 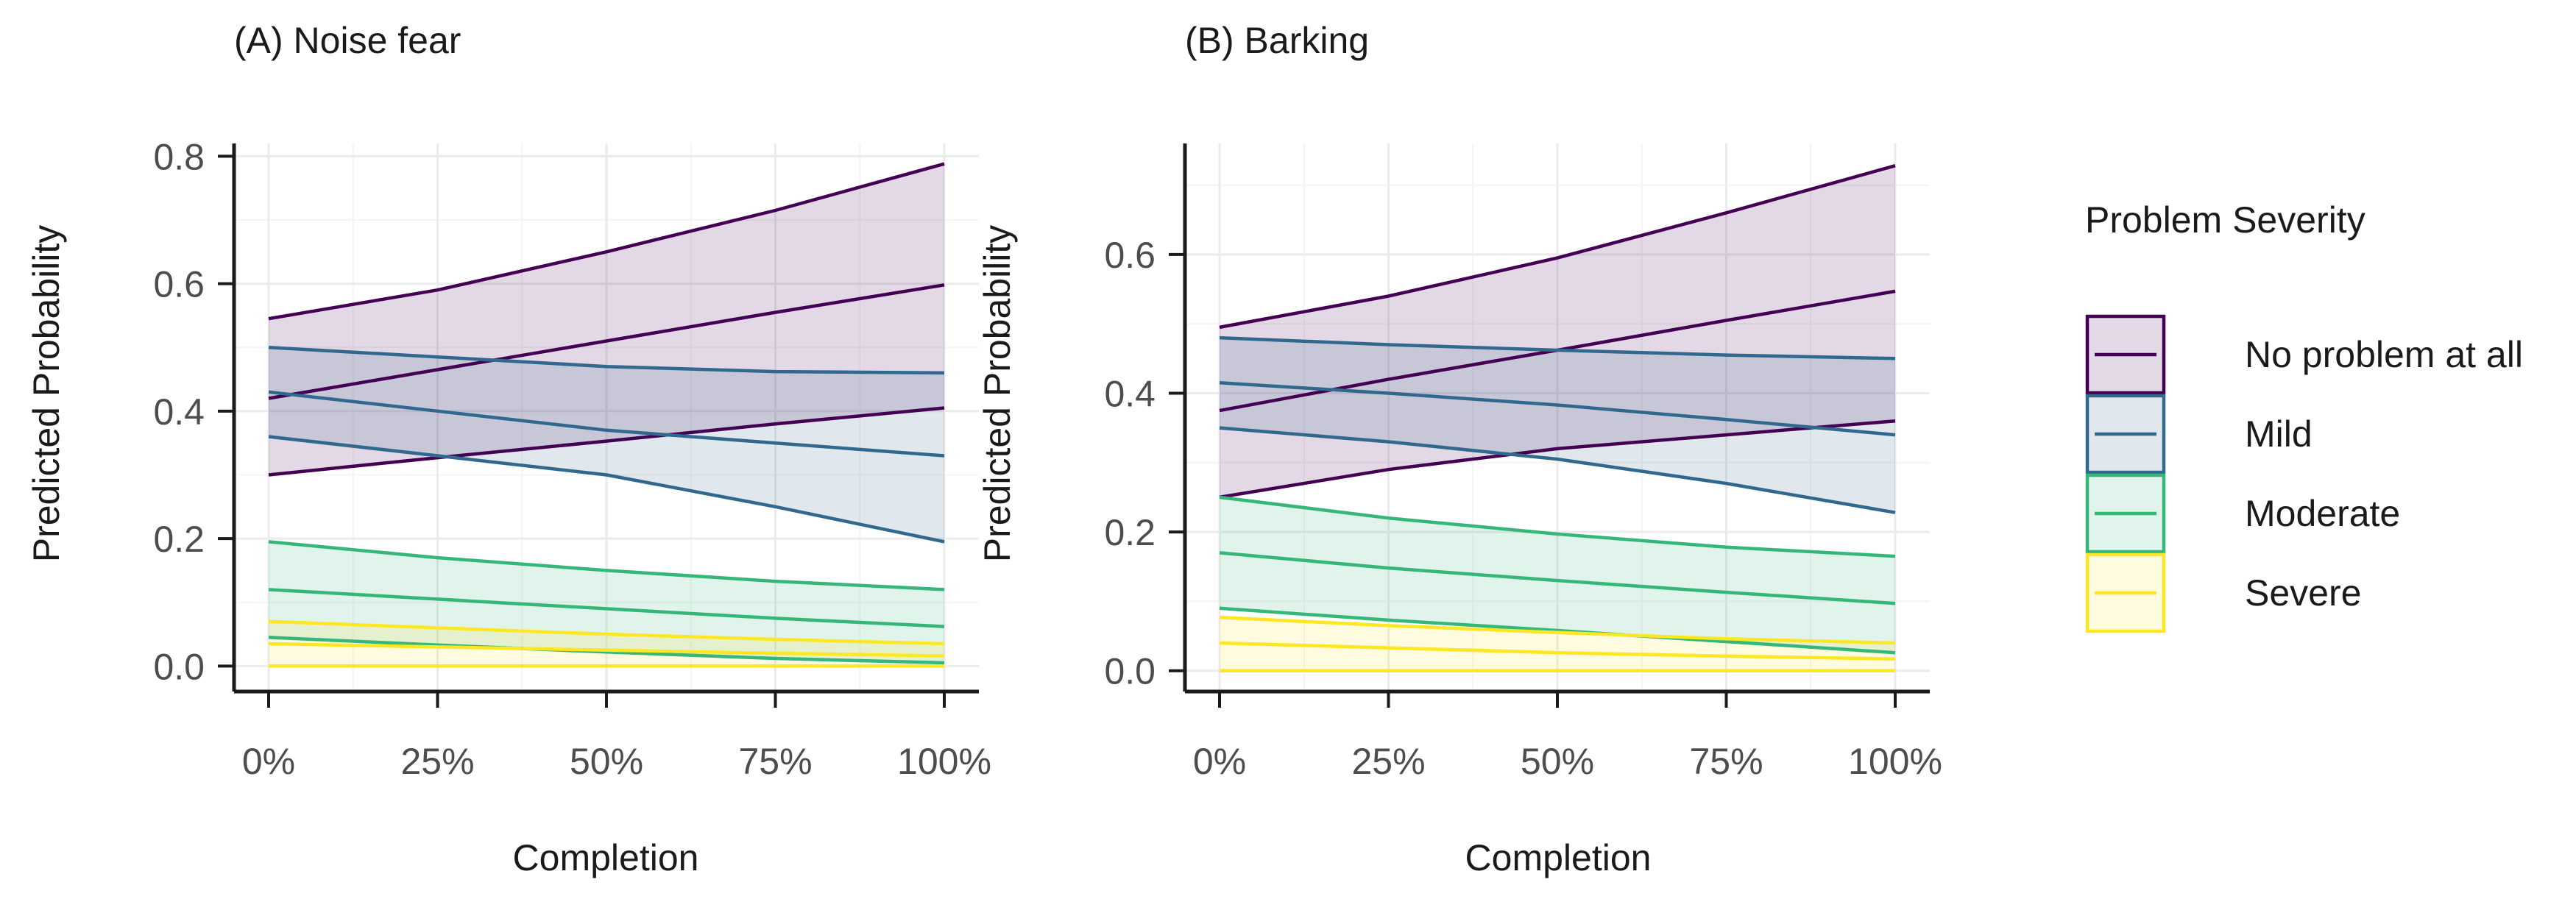 I want to click on bands-barking, so click(x=1557, y=419).